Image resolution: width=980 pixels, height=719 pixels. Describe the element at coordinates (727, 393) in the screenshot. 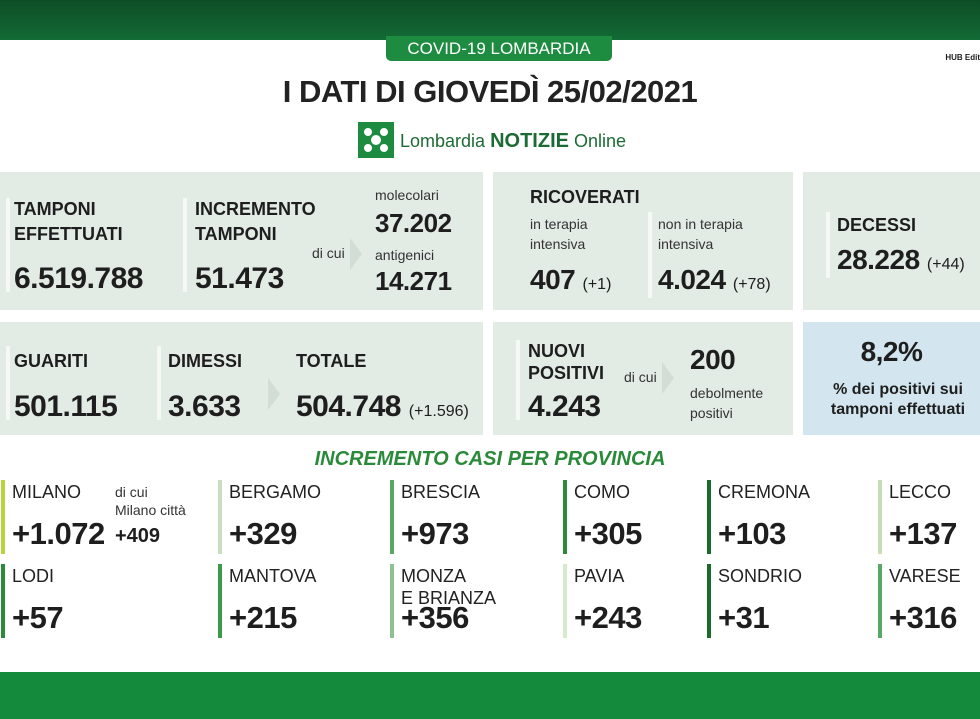

I see `label: debolmente` at that location.